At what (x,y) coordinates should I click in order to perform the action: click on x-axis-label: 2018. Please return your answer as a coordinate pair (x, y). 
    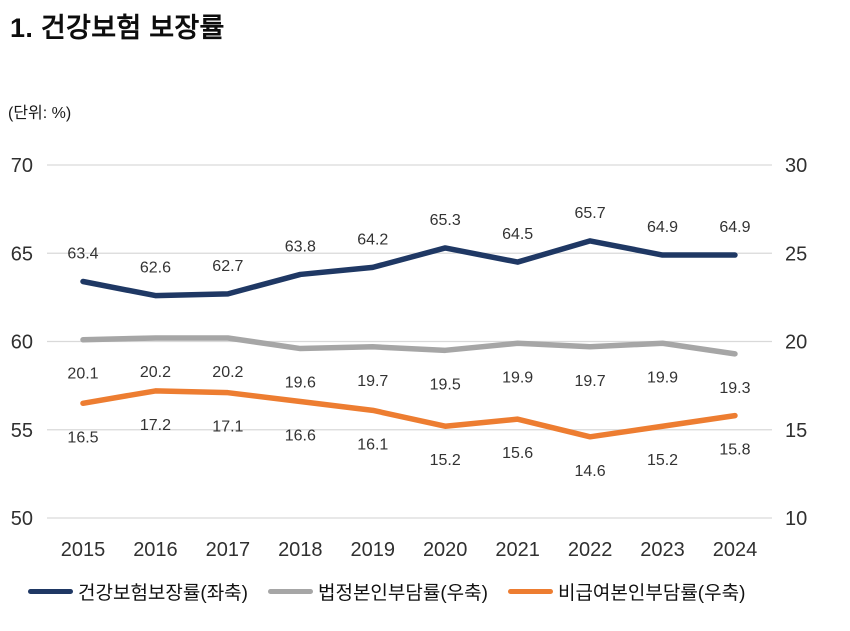
    Looking at the image, I should click on (300, 550).